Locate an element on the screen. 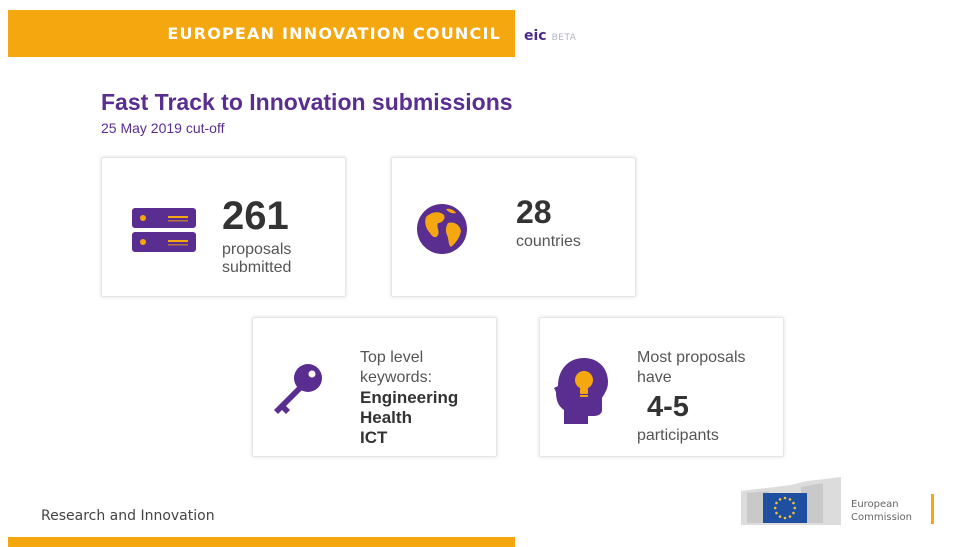  keyword-ict: ICT is located at coordinates (374, 437).